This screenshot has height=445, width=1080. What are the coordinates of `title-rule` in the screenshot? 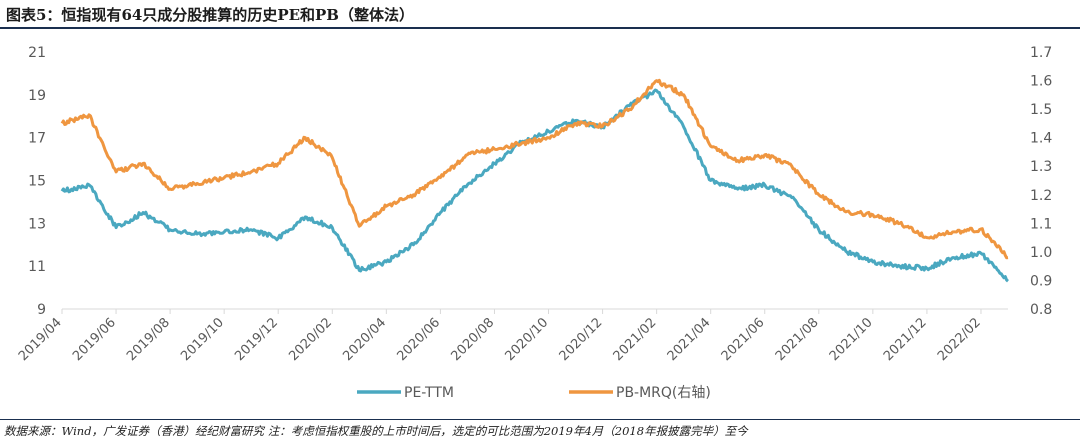 It's located at (540, 28).